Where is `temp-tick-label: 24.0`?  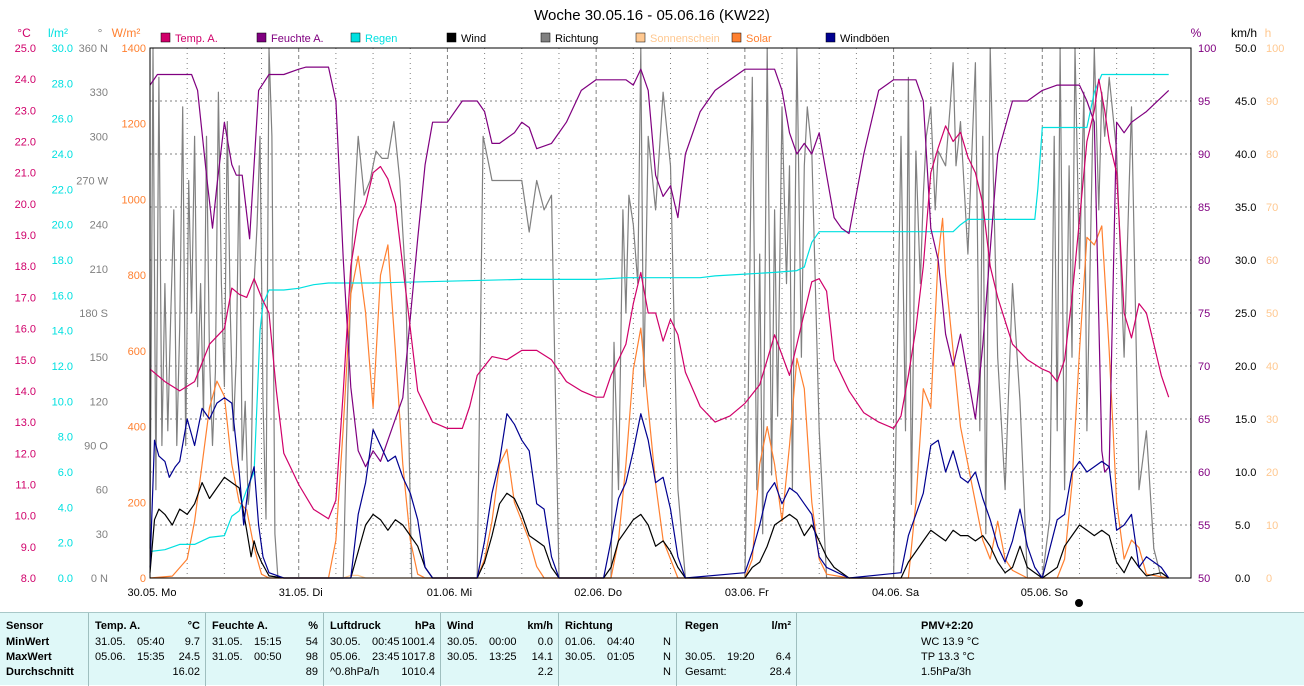 temp-tick-label: 24.0 is located at coordinates (25, 80).